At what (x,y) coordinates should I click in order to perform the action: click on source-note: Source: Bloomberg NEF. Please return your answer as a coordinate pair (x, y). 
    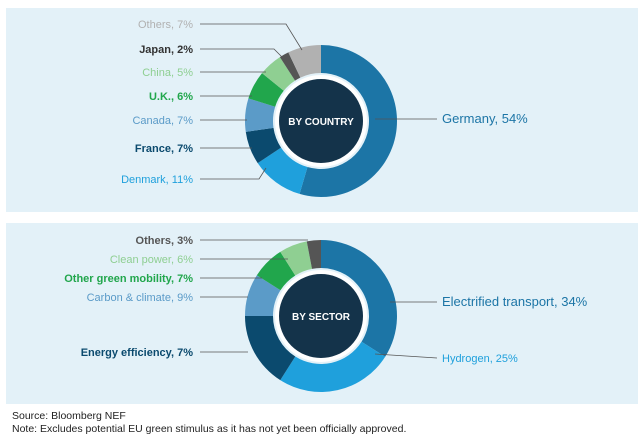
    Looking at the image, I should click on (69, 416).